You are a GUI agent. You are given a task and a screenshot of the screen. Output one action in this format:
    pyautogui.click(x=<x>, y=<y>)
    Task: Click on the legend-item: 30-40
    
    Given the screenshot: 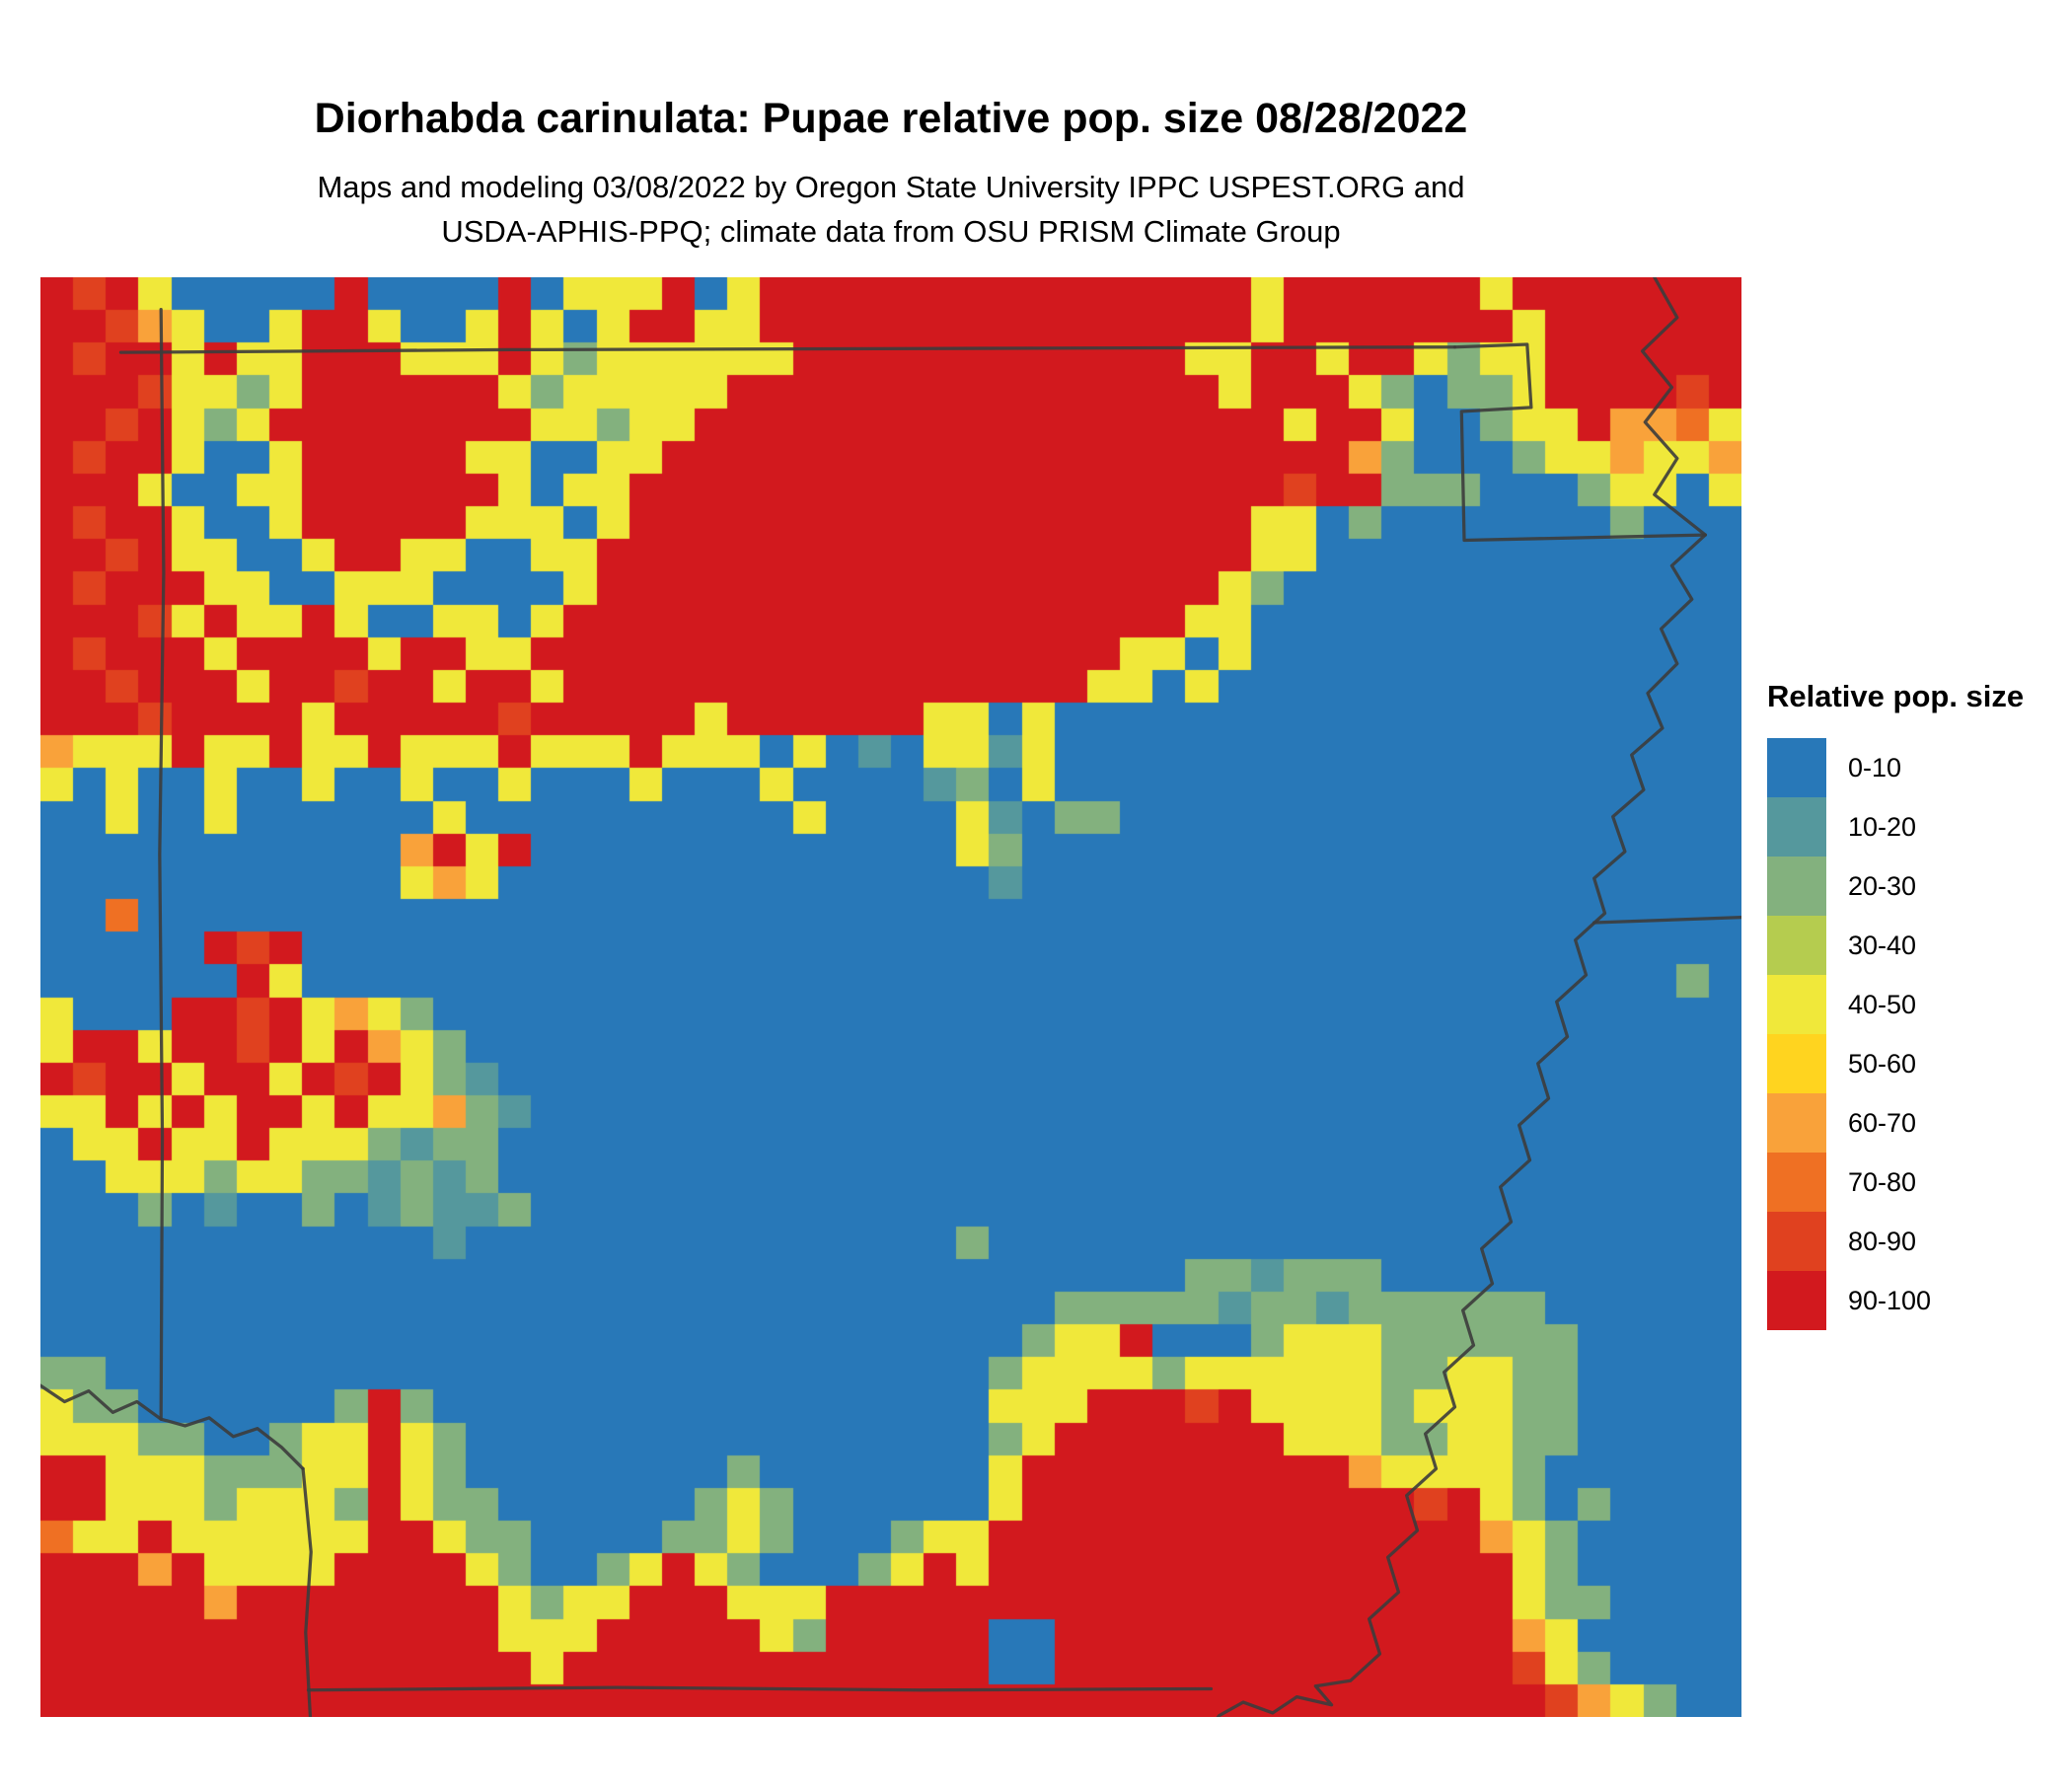 What is the action you would take?
    pyautogui.click(x=1896, y=945)
    